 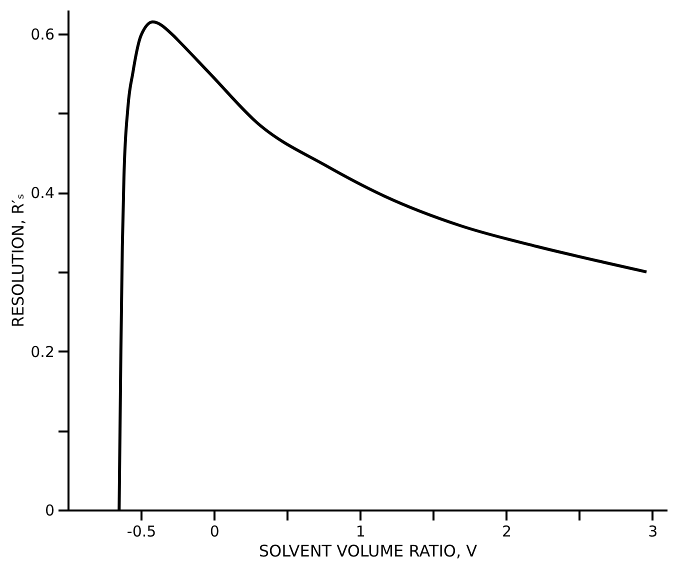 What do you see at coordinates (49, 511) in the screenshot?
I see `y-tick-label: 0` at bounding box center [49, 511].